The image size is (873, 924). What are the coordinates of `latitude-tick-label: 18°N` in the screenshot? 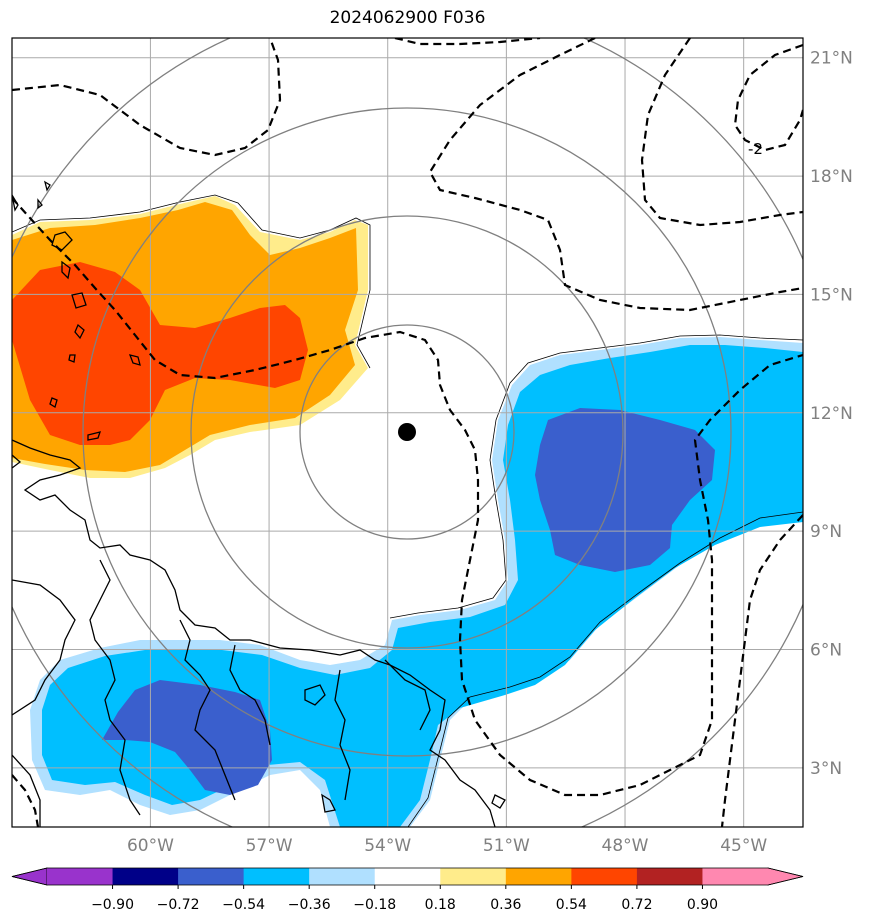 It's located at (831, 177).